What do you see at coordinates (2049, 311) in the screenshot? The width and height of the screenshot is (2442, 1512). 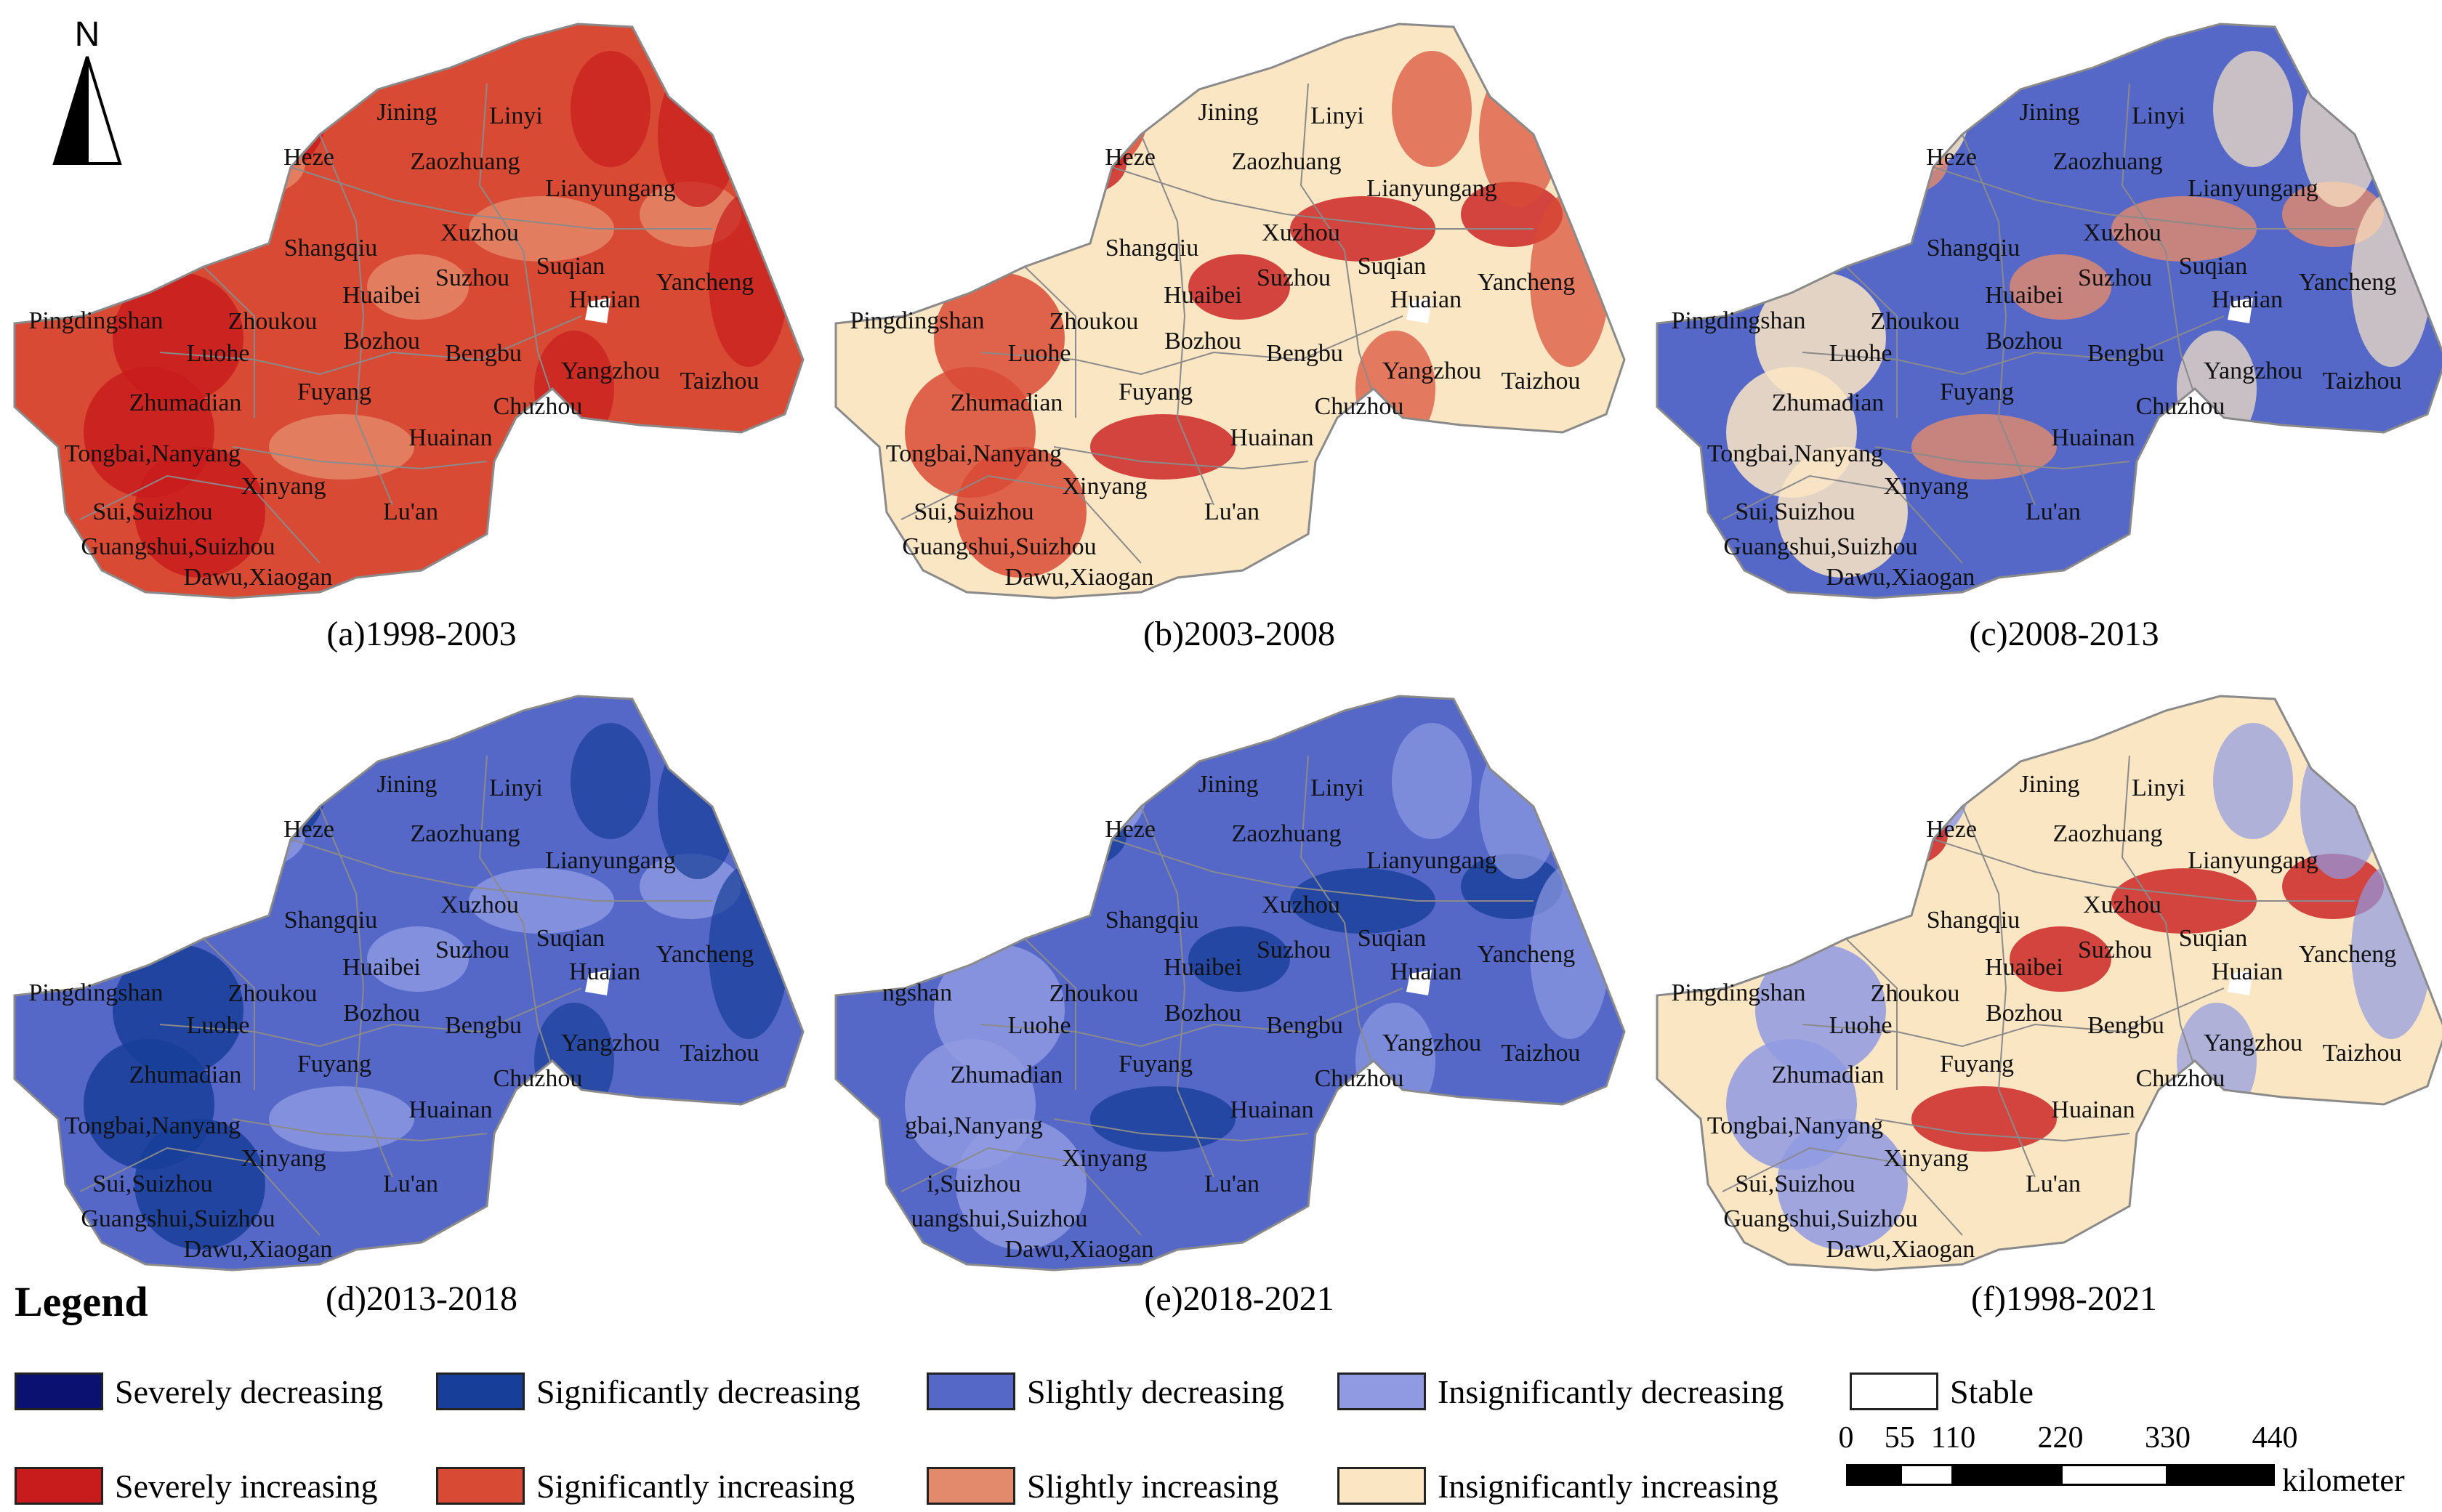 I see `region-outline` at bounding box center [2049, 311].